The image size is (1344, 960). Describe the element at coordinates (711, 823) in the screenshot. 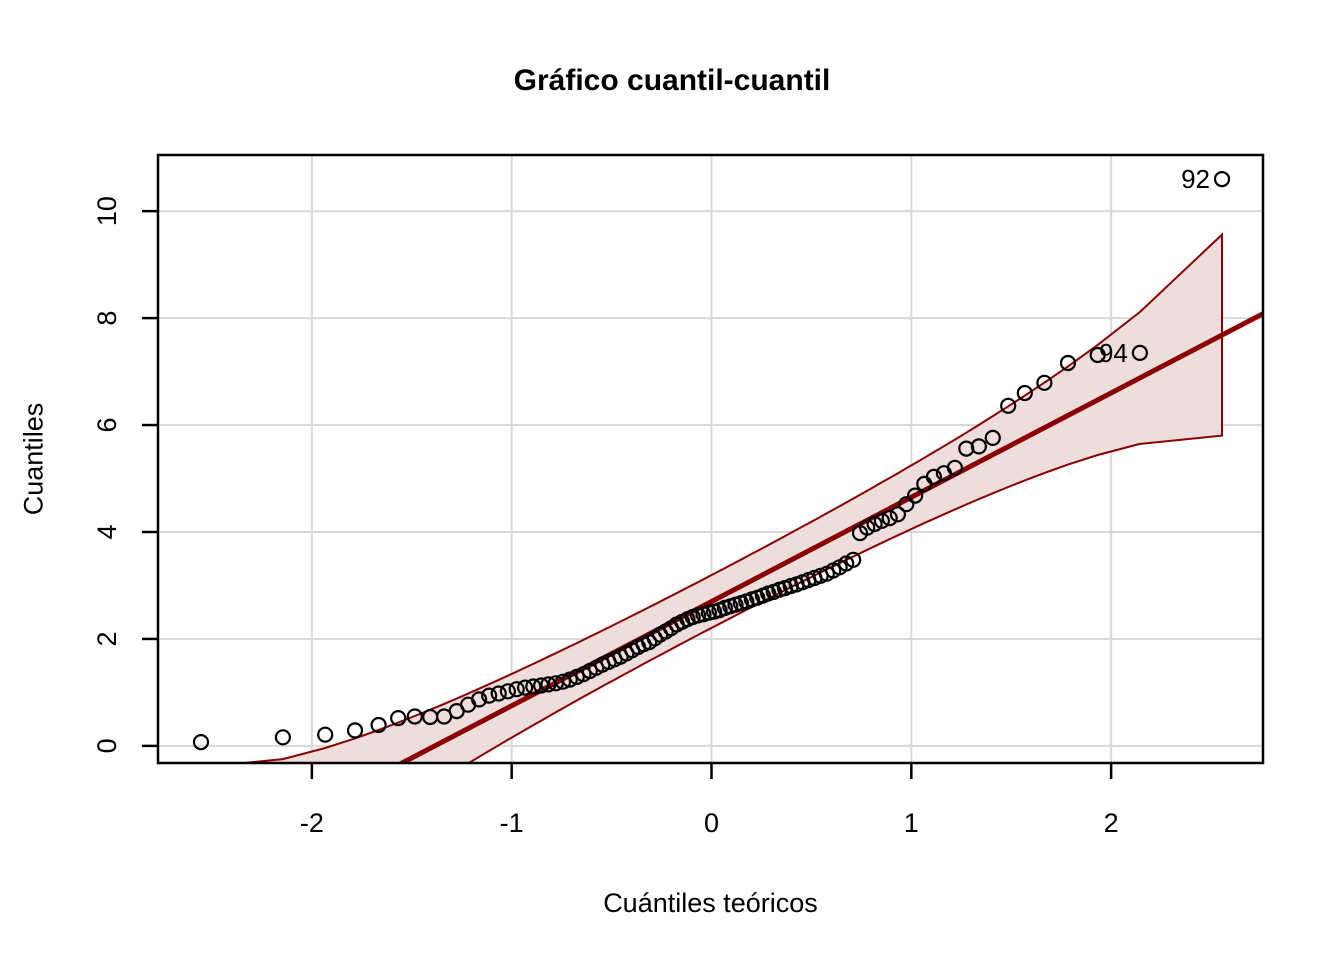

I see `x-tick-label: 0` at that location.